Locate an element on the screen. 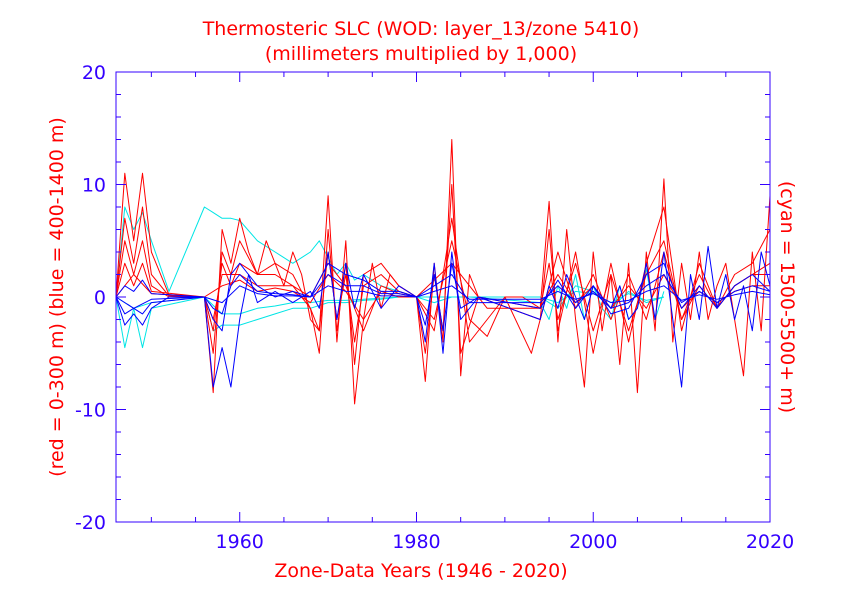  x-tick-label: 1980 is located at coordinates (416, 542).